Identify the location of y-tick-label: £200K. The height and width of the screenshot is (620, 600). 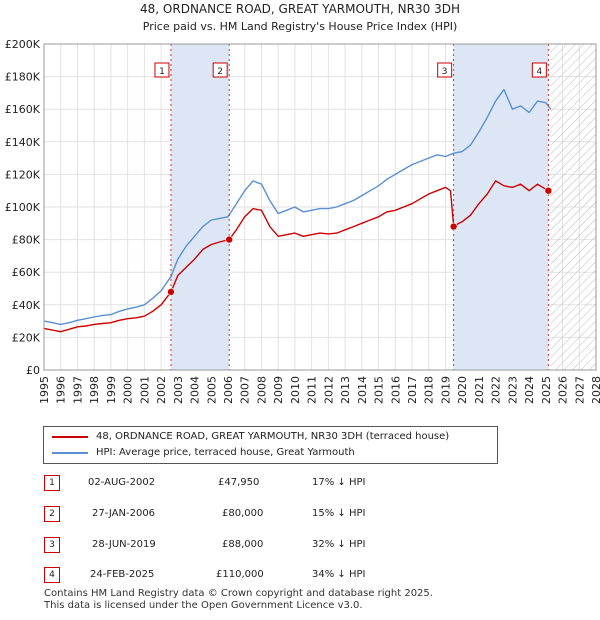
(23, 44).